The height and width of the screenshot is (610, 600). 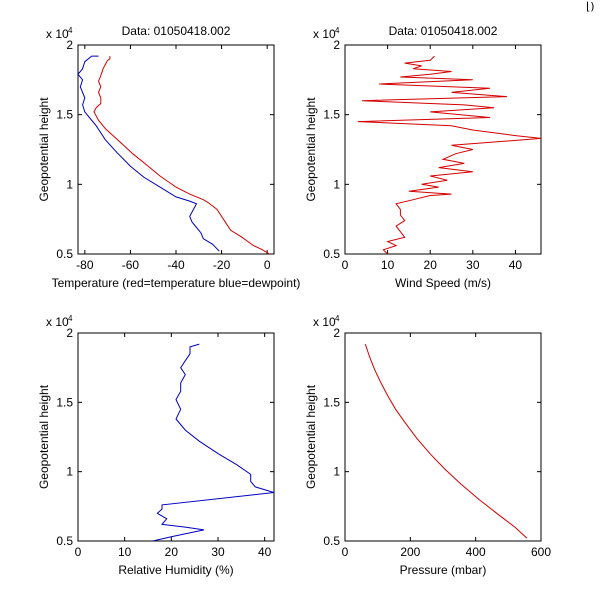 I want to click on x-tick-label: -80, so click(x=85, y=265).